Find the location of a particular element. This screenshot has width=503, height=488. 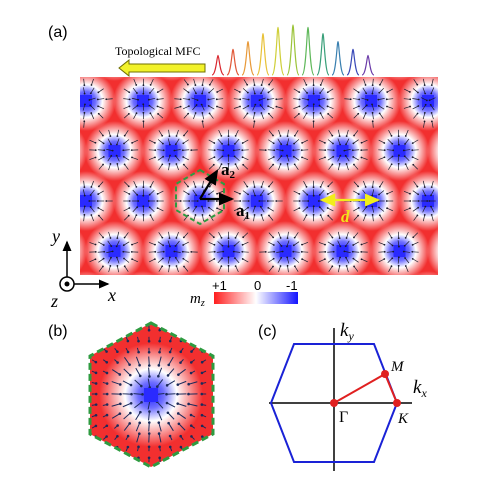

skyrmion-closeup is located at coordinates (151, 395).